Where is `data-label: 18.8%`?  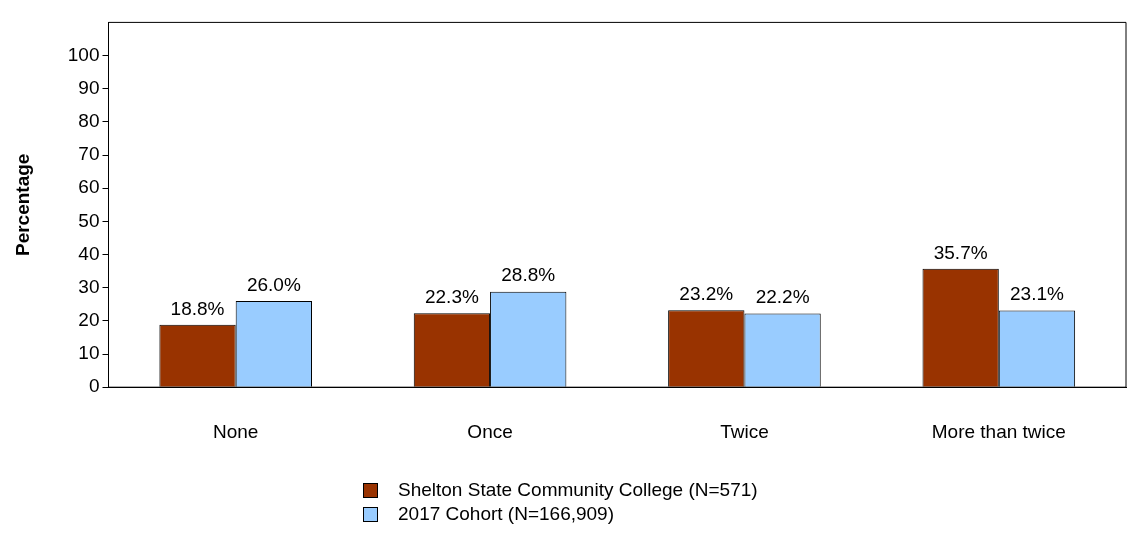 data-label: 18.8% is located at coordinates (197, 308).